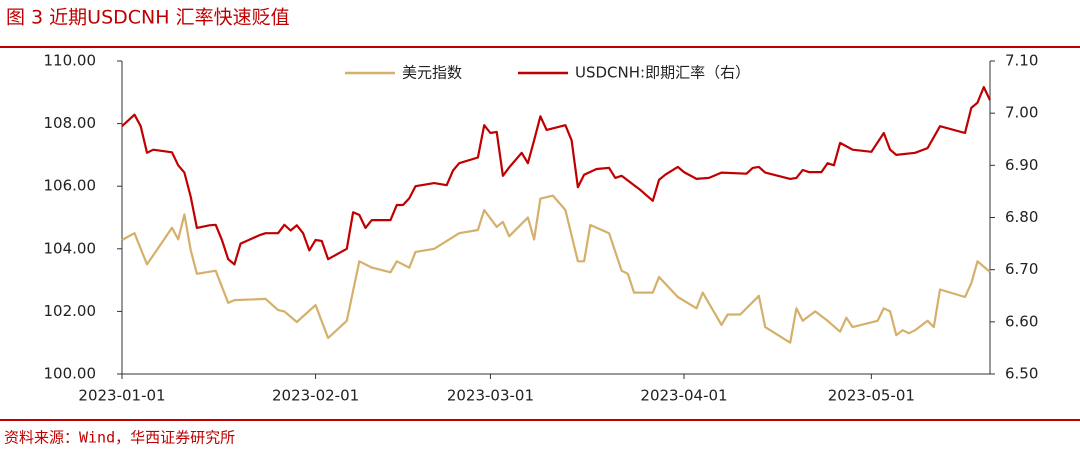 The width and height of the screenshot is (1080, 455). I want to click on y-tick-label: 108.00, so click(70, 123).